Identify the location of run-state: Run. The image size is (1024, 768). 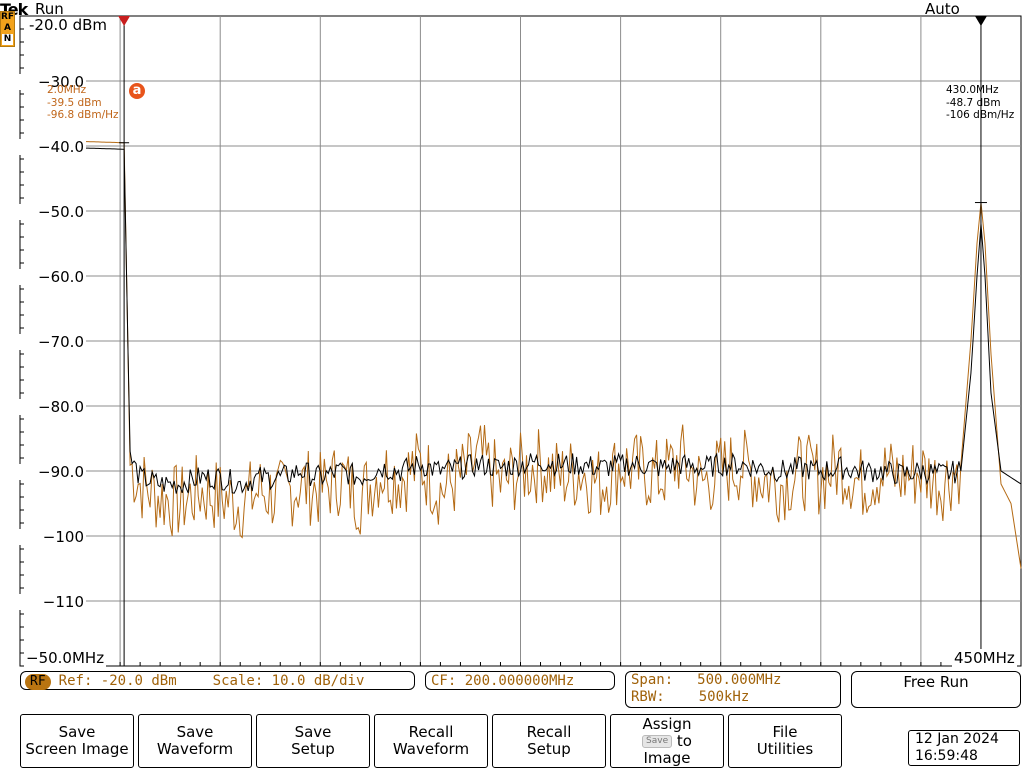
(49, 9).